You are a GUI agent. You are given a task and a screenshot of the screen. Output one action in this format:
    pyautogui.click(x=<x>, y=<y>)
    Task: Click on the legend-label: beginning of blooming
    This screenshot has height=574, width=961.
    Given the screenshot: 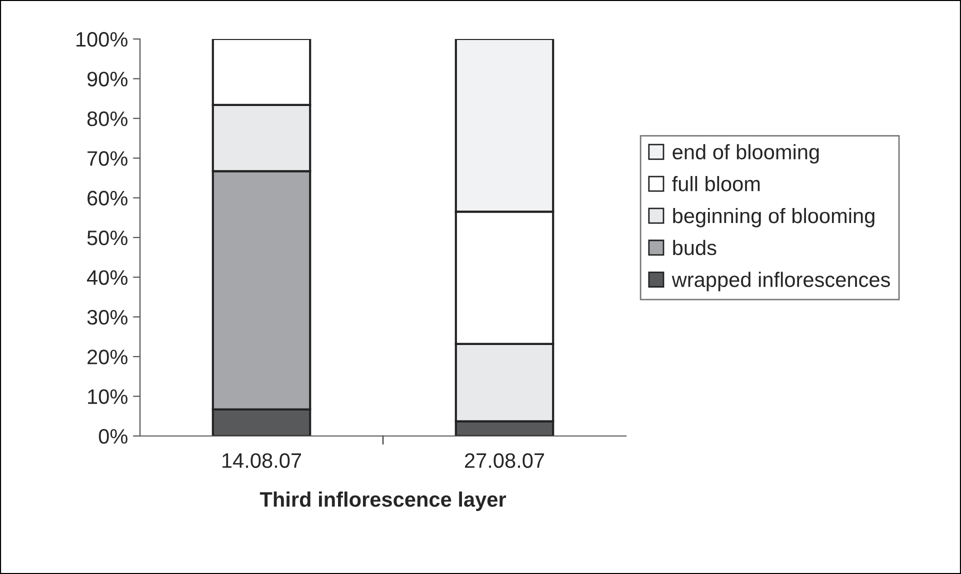 What is the action you would take?
    pyautogui.click(x=773, y=218)
    